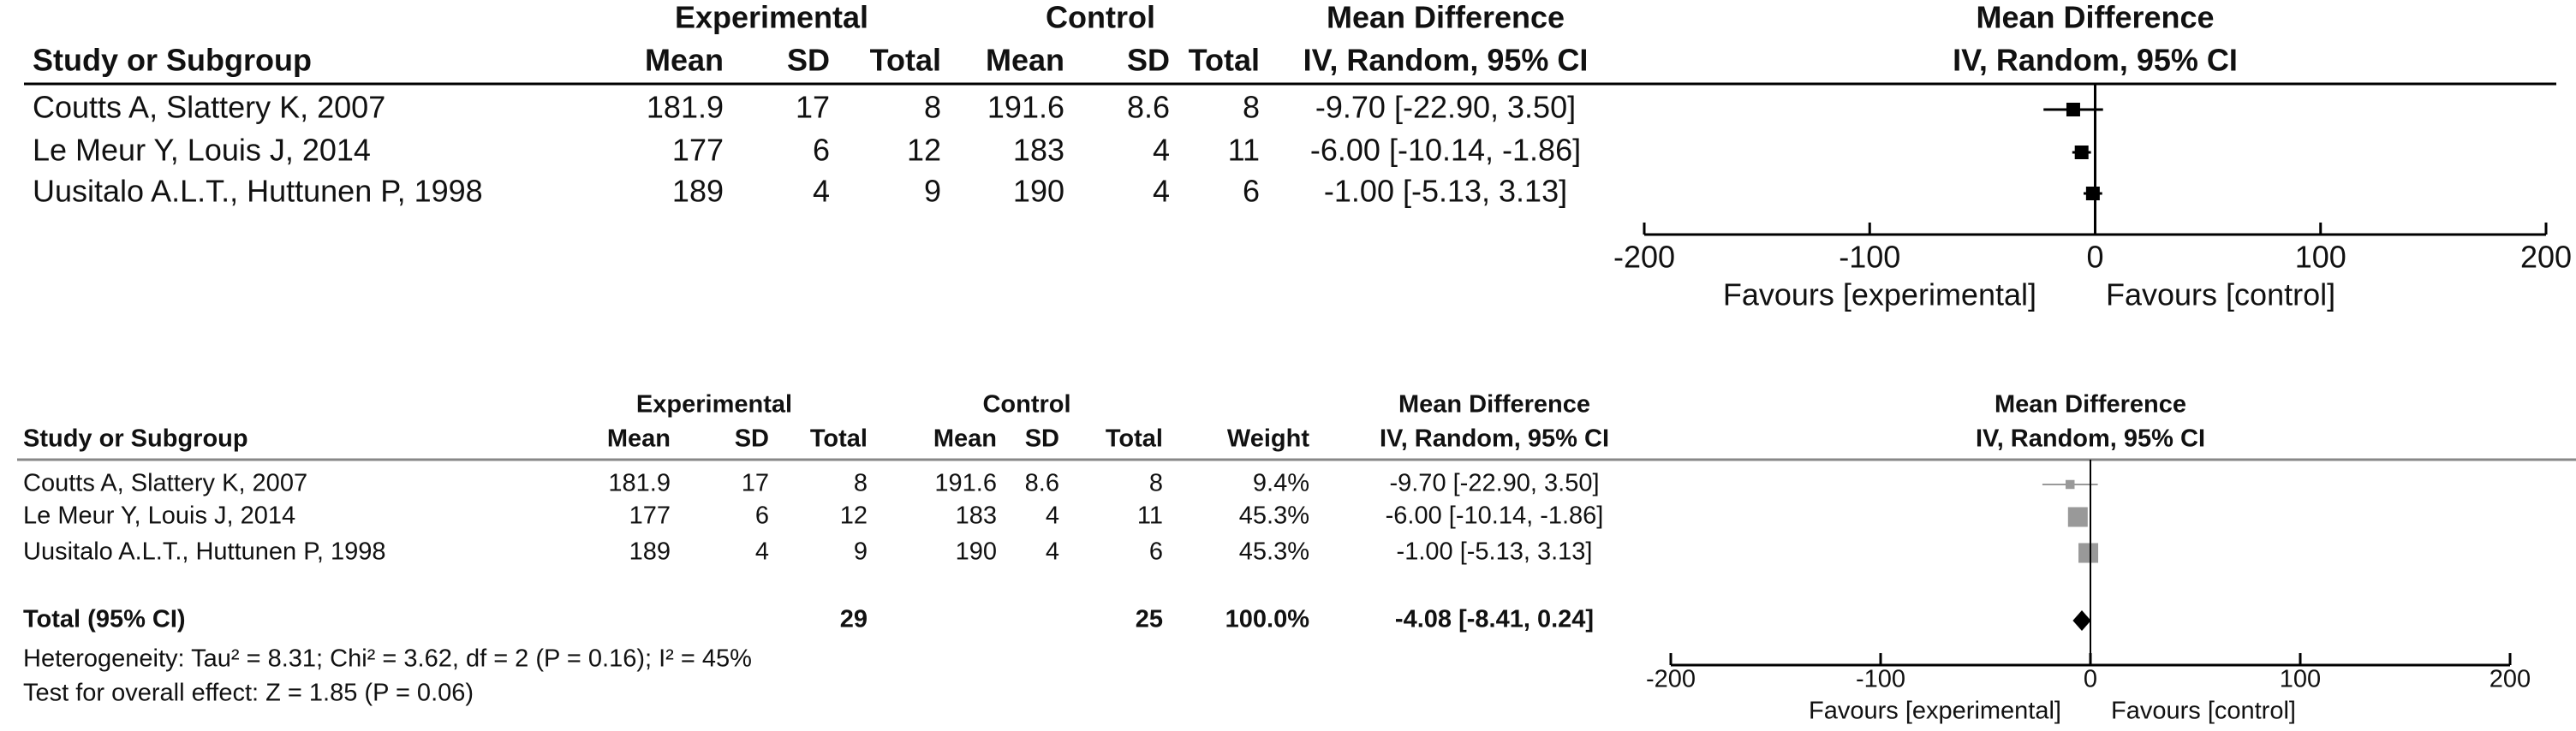  I want to click on favours-left: Favours [experimental], so click(1935, 711).